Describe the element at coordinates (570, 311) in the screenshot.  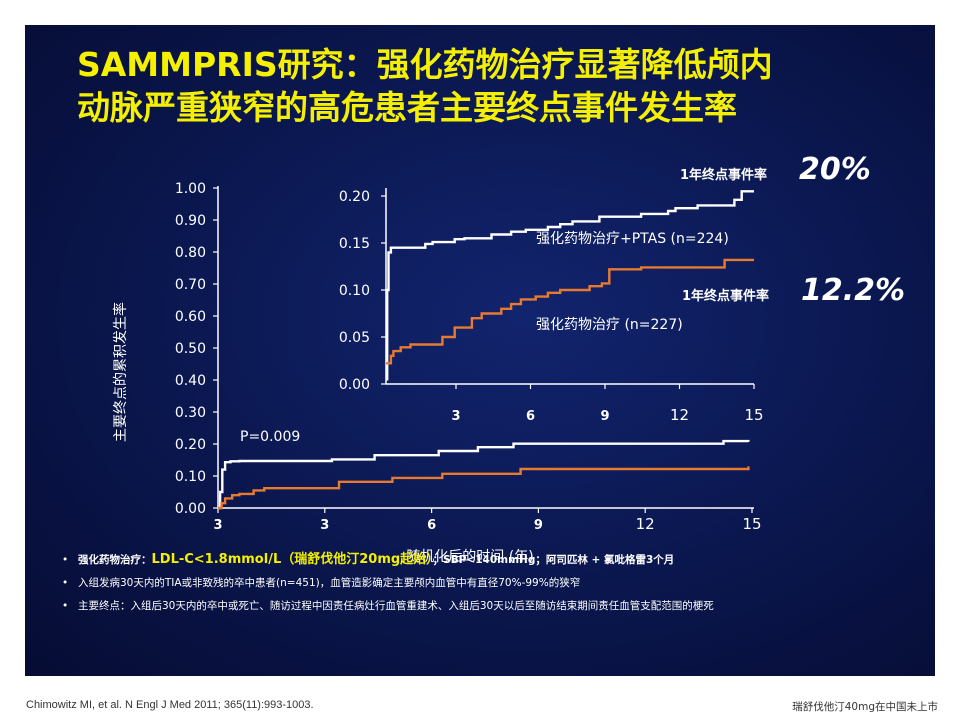
I see `inset-series-medical-line` at that location.